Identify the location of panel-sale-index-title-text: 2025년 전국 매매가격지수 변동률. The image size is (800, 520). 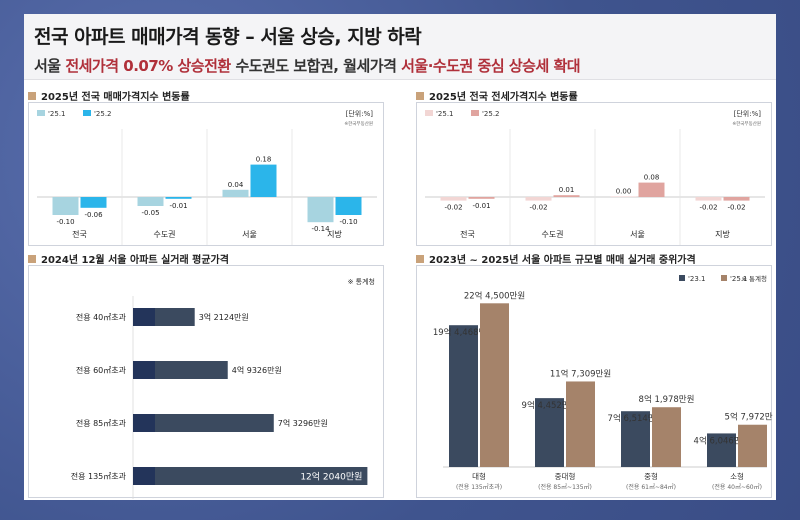
(115, 97).